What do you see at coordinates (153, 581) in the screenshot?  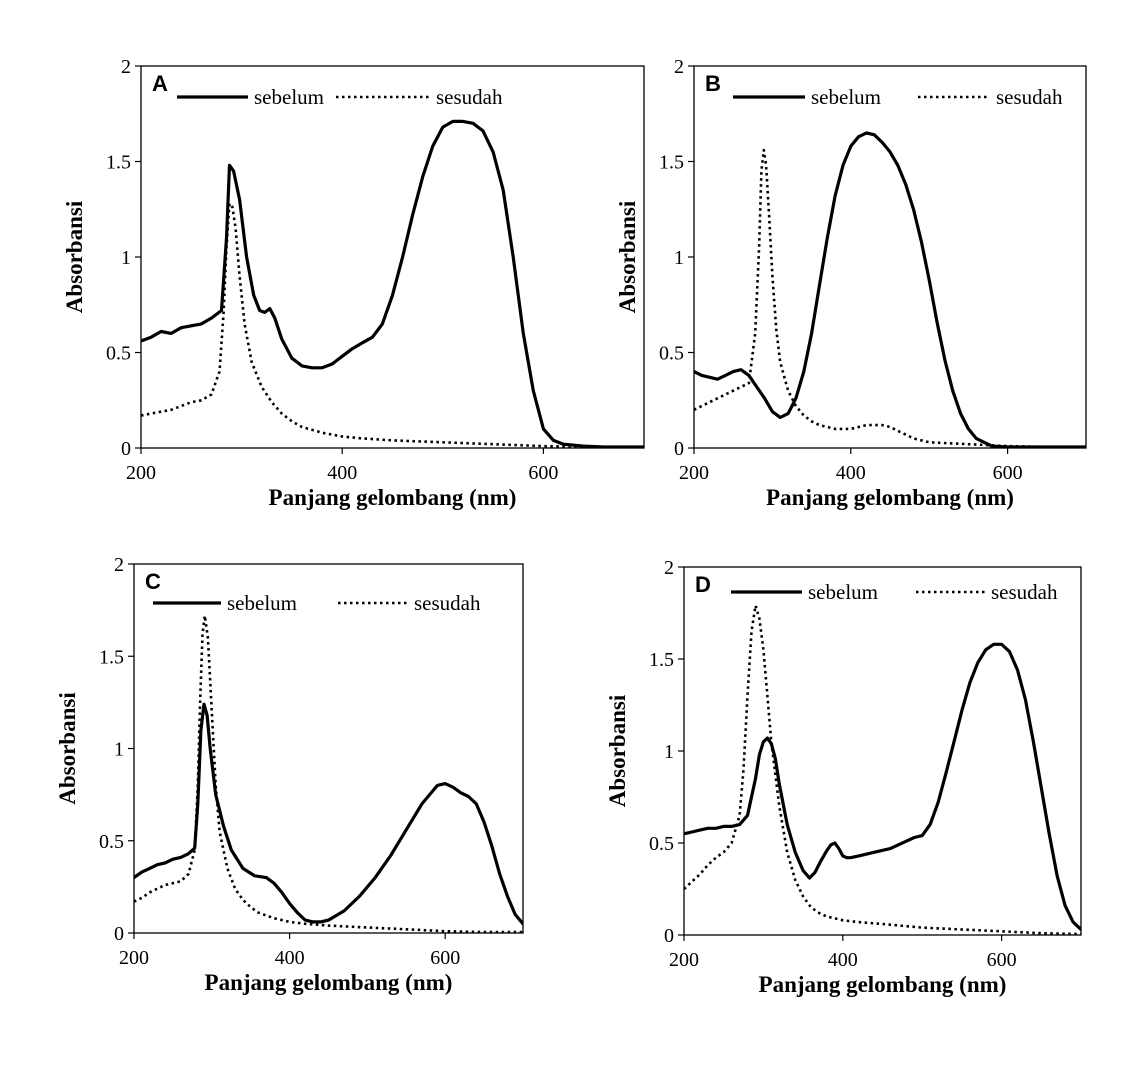 I see `panel-label: C` at bounding box center [153, 581].